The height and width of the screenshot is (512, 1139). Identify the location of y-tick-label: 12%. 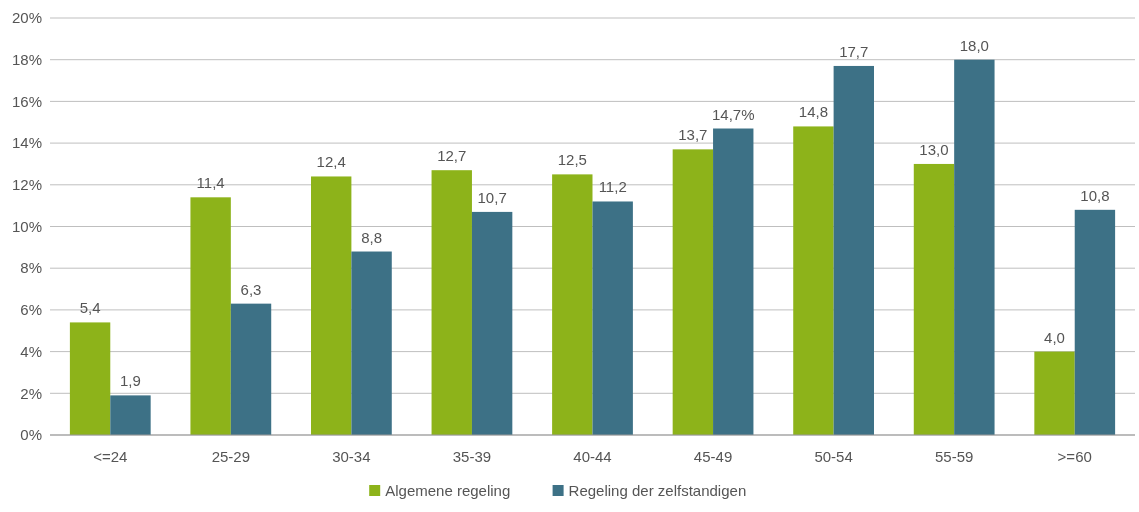
(26, 185).